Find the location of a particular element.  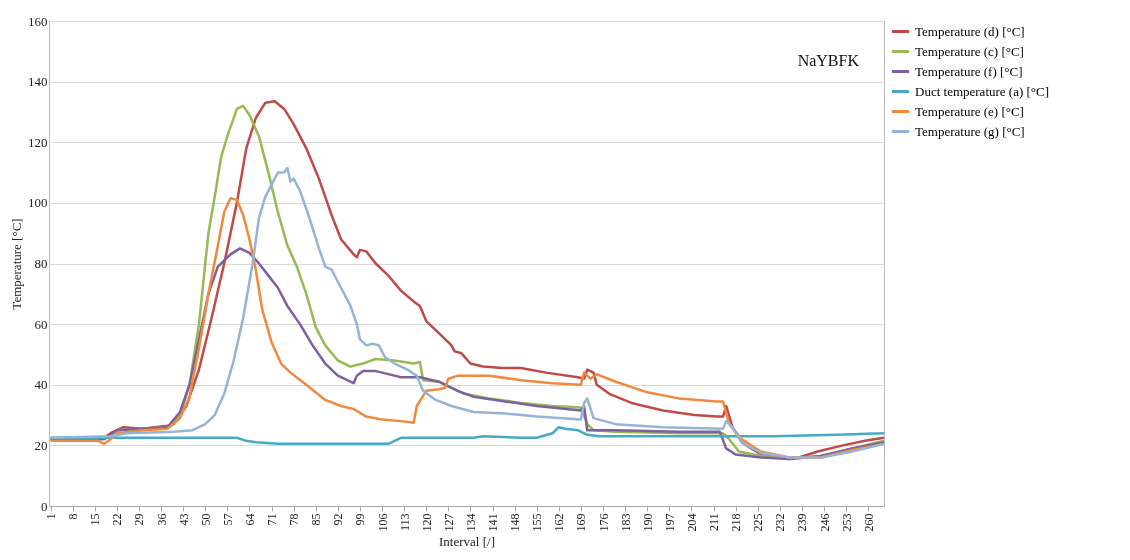

x-tick-label: 169 is located at coordinates (581, 522).